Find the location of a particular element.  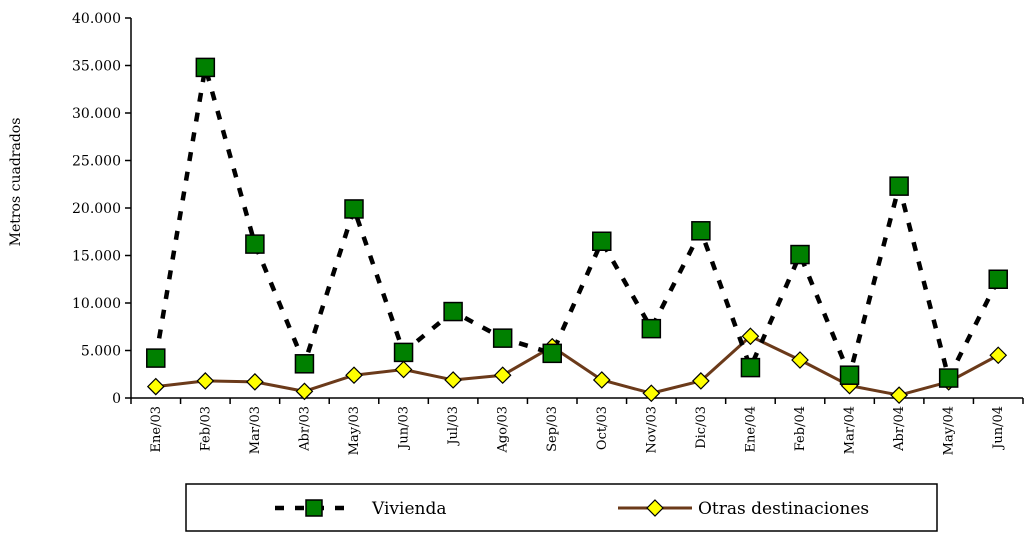

x-tick-label: May/03 is located at coordinates (354, 430).